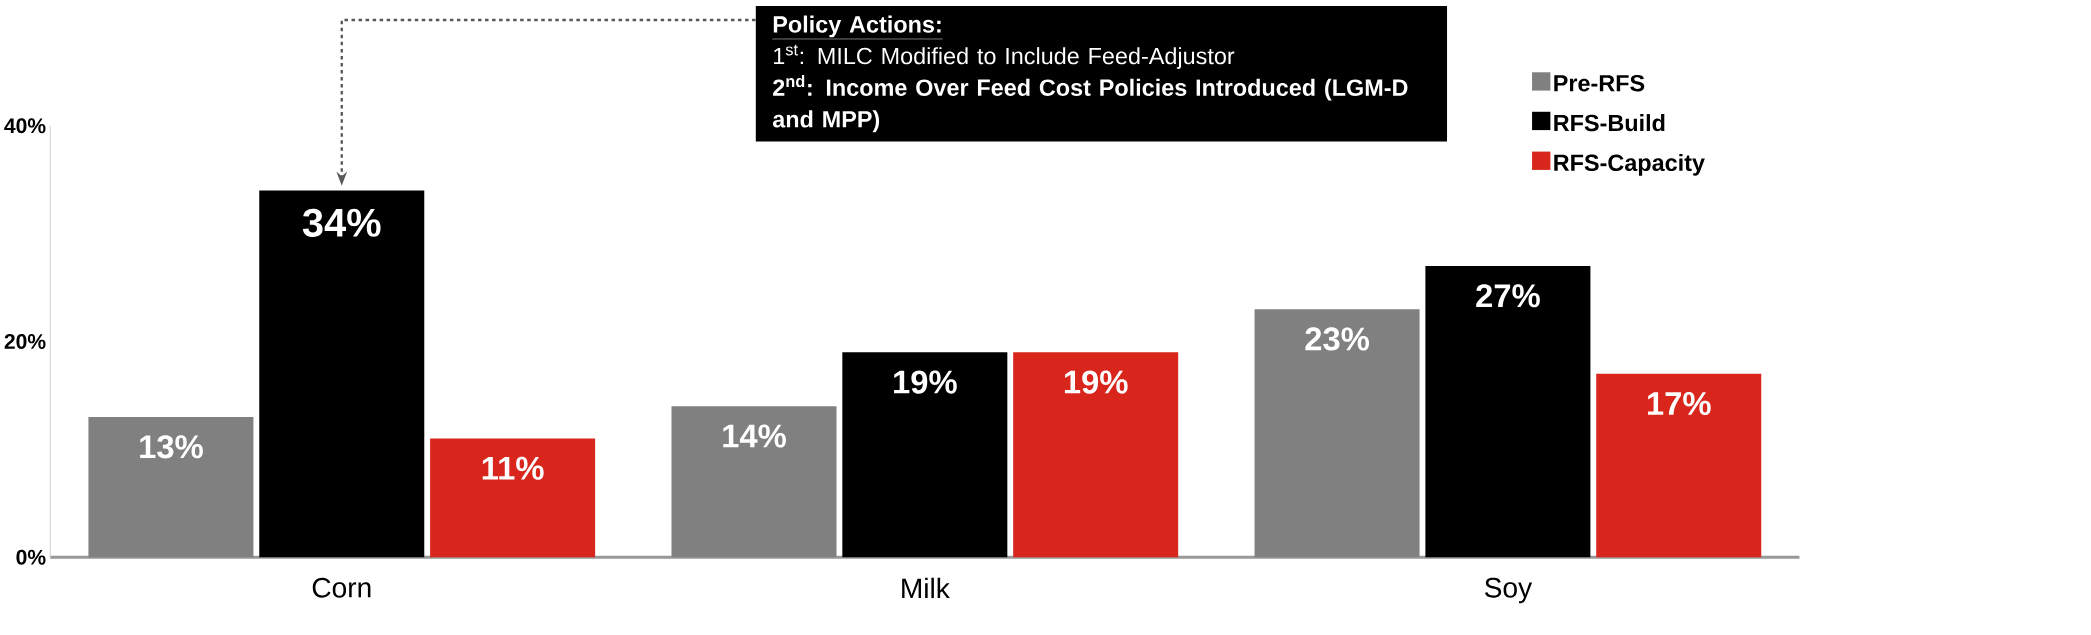 Image resolution: width=2091 pixels, height=635 pixels. Describe the element at coordinates (25, 126) in the screenshot. I see `y-tick-label: 40%` at that location.